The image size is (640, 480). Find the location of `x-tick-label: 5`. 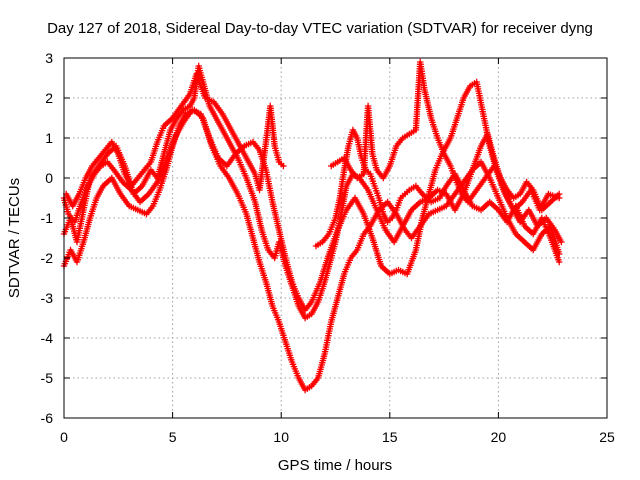

x-tick-label: 5 is located at coordinates (173, 437).